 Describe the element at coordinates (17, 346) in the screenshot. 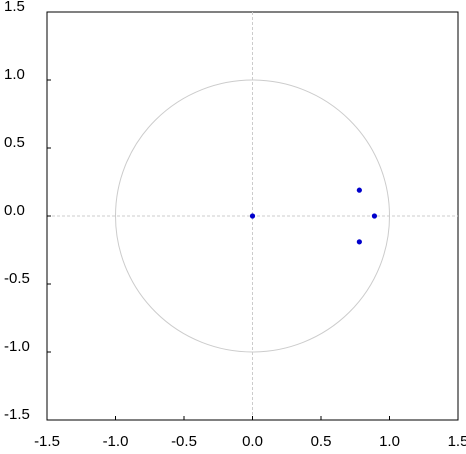

I see `y-tick-label: -1.0` at that location.